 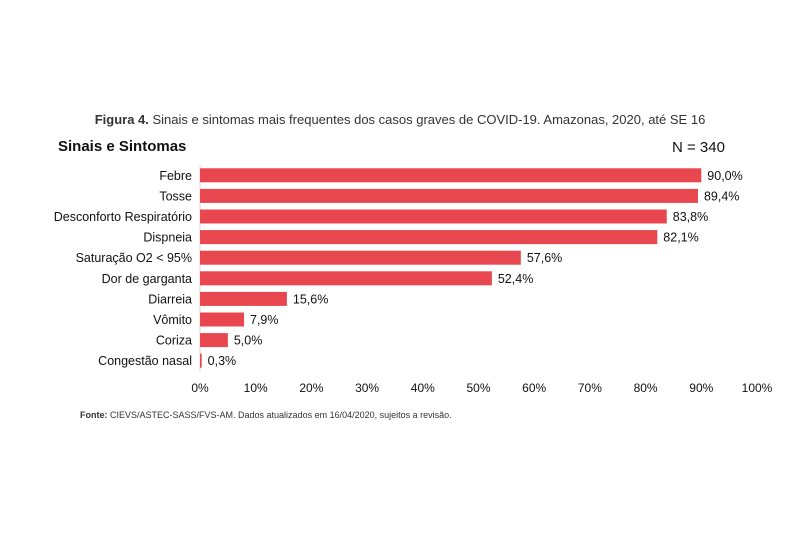 What do you see at coordinates (172, 320) in the screenshot?
I see `category-label-7: Vômito` at bounding box center [172, 320].